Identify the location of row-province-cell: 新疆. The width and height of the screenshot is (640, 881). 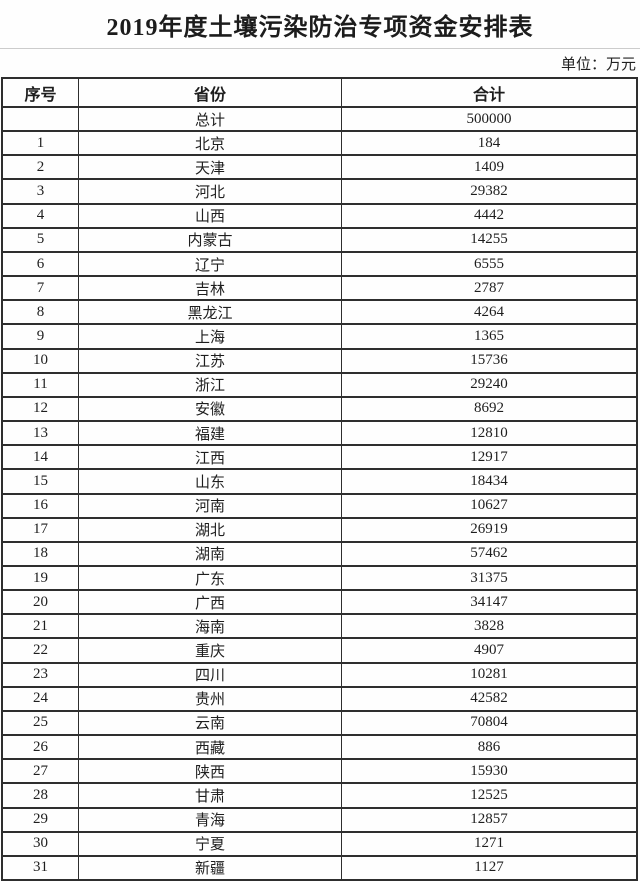
(209, 867).